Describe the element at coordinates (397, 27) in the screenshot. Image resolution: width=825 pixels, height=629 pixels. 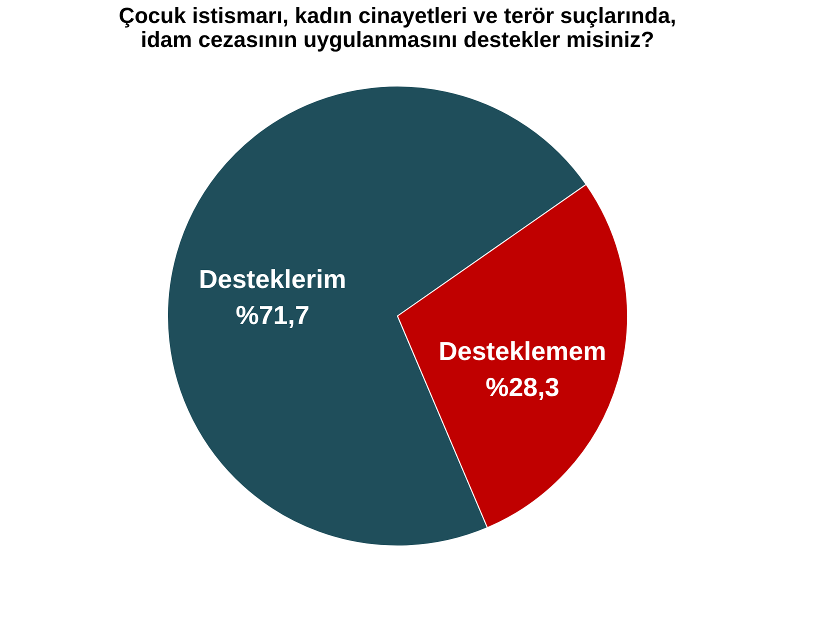
I see `chart-title: Çocuk istismarı, kadın cinayetleri ve terör suçlarında, idam cezasının uygulanmasını destekler misiniz?` at that location.